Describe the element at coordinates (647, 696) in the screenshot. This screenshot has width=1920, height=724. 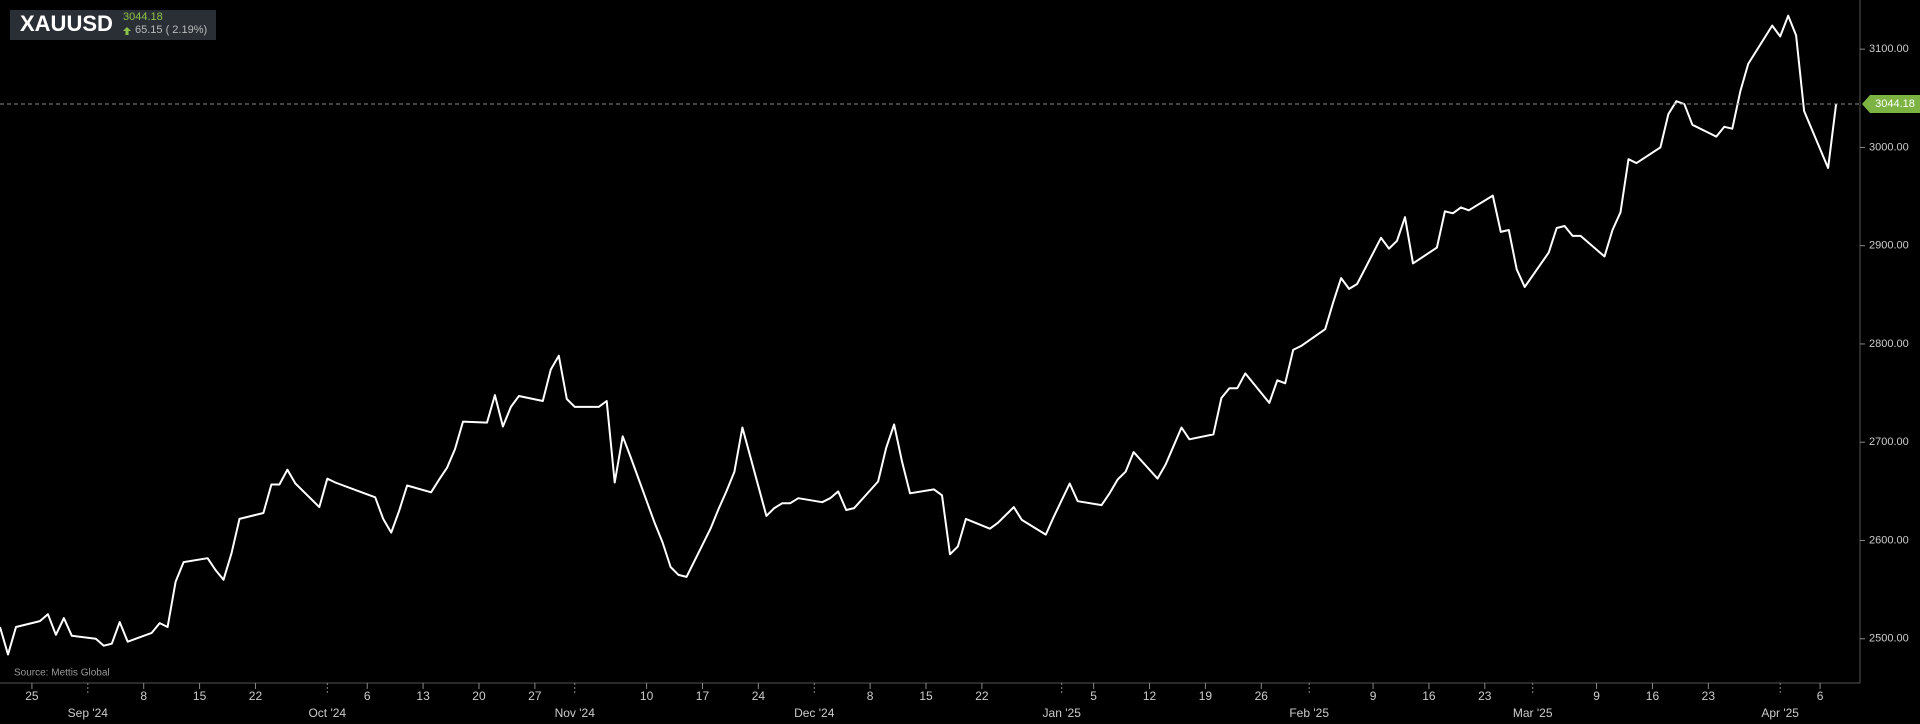
I see `x-tick-label: 10` at that location.